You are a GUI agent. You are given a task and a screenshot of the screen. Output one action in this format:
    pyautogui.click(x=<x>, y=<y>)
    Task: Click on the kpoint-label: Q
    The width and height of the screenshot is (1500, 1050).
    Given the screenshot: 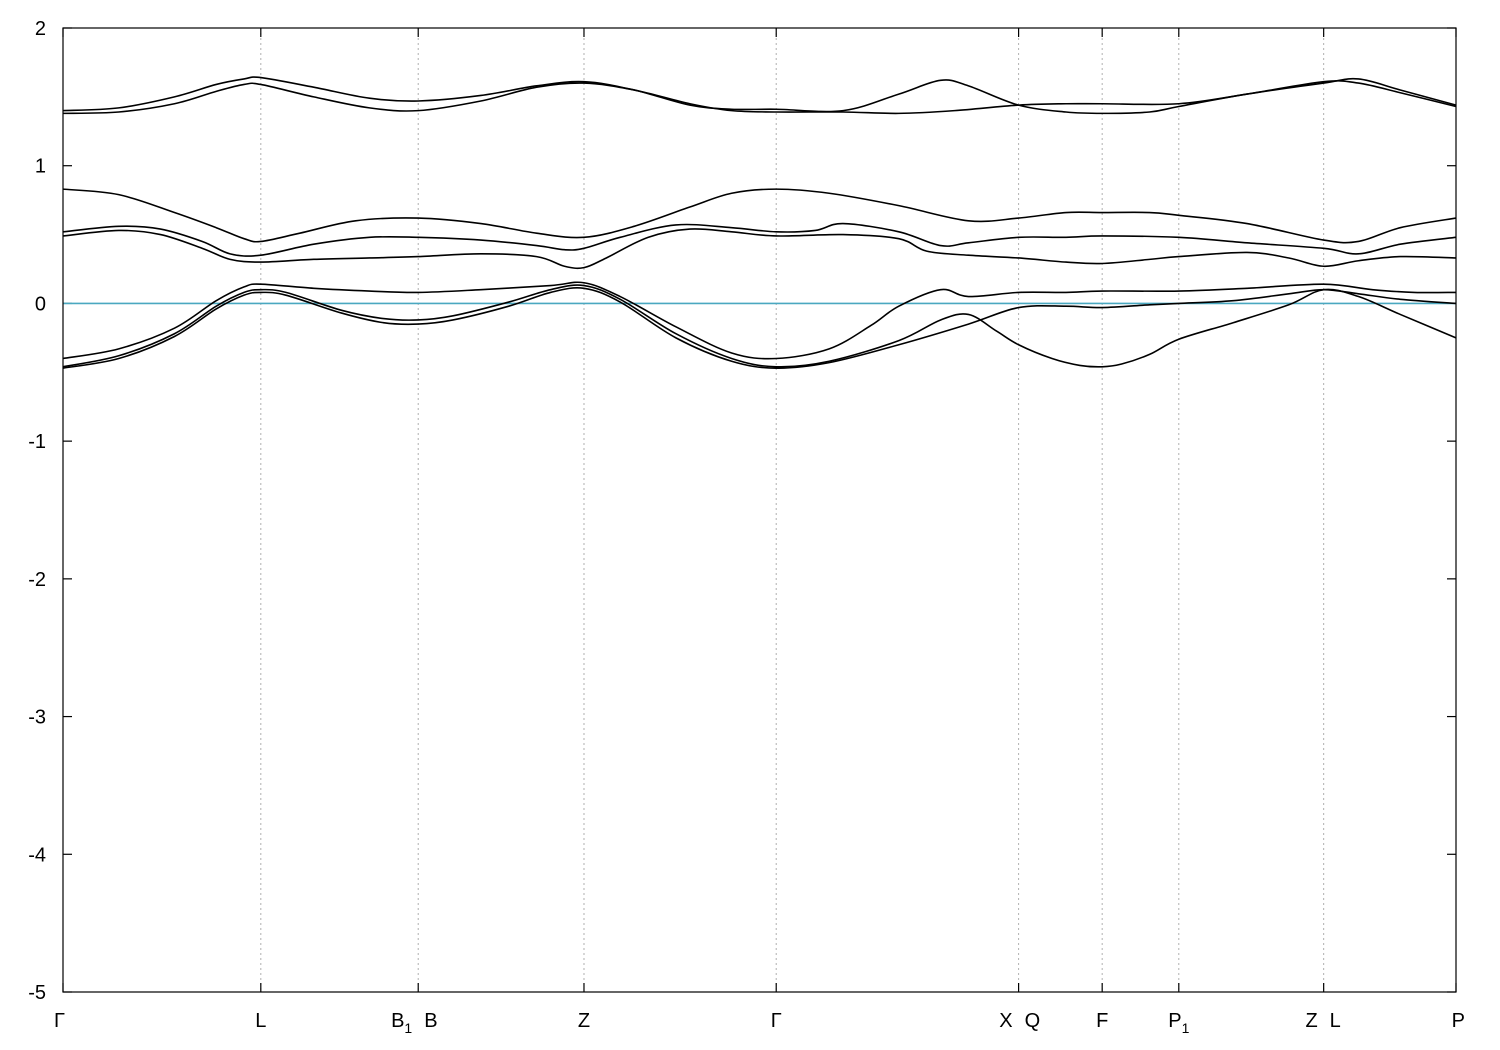 What is the action you would take?
    pyautogui.click(x=1033, y=1021)
    